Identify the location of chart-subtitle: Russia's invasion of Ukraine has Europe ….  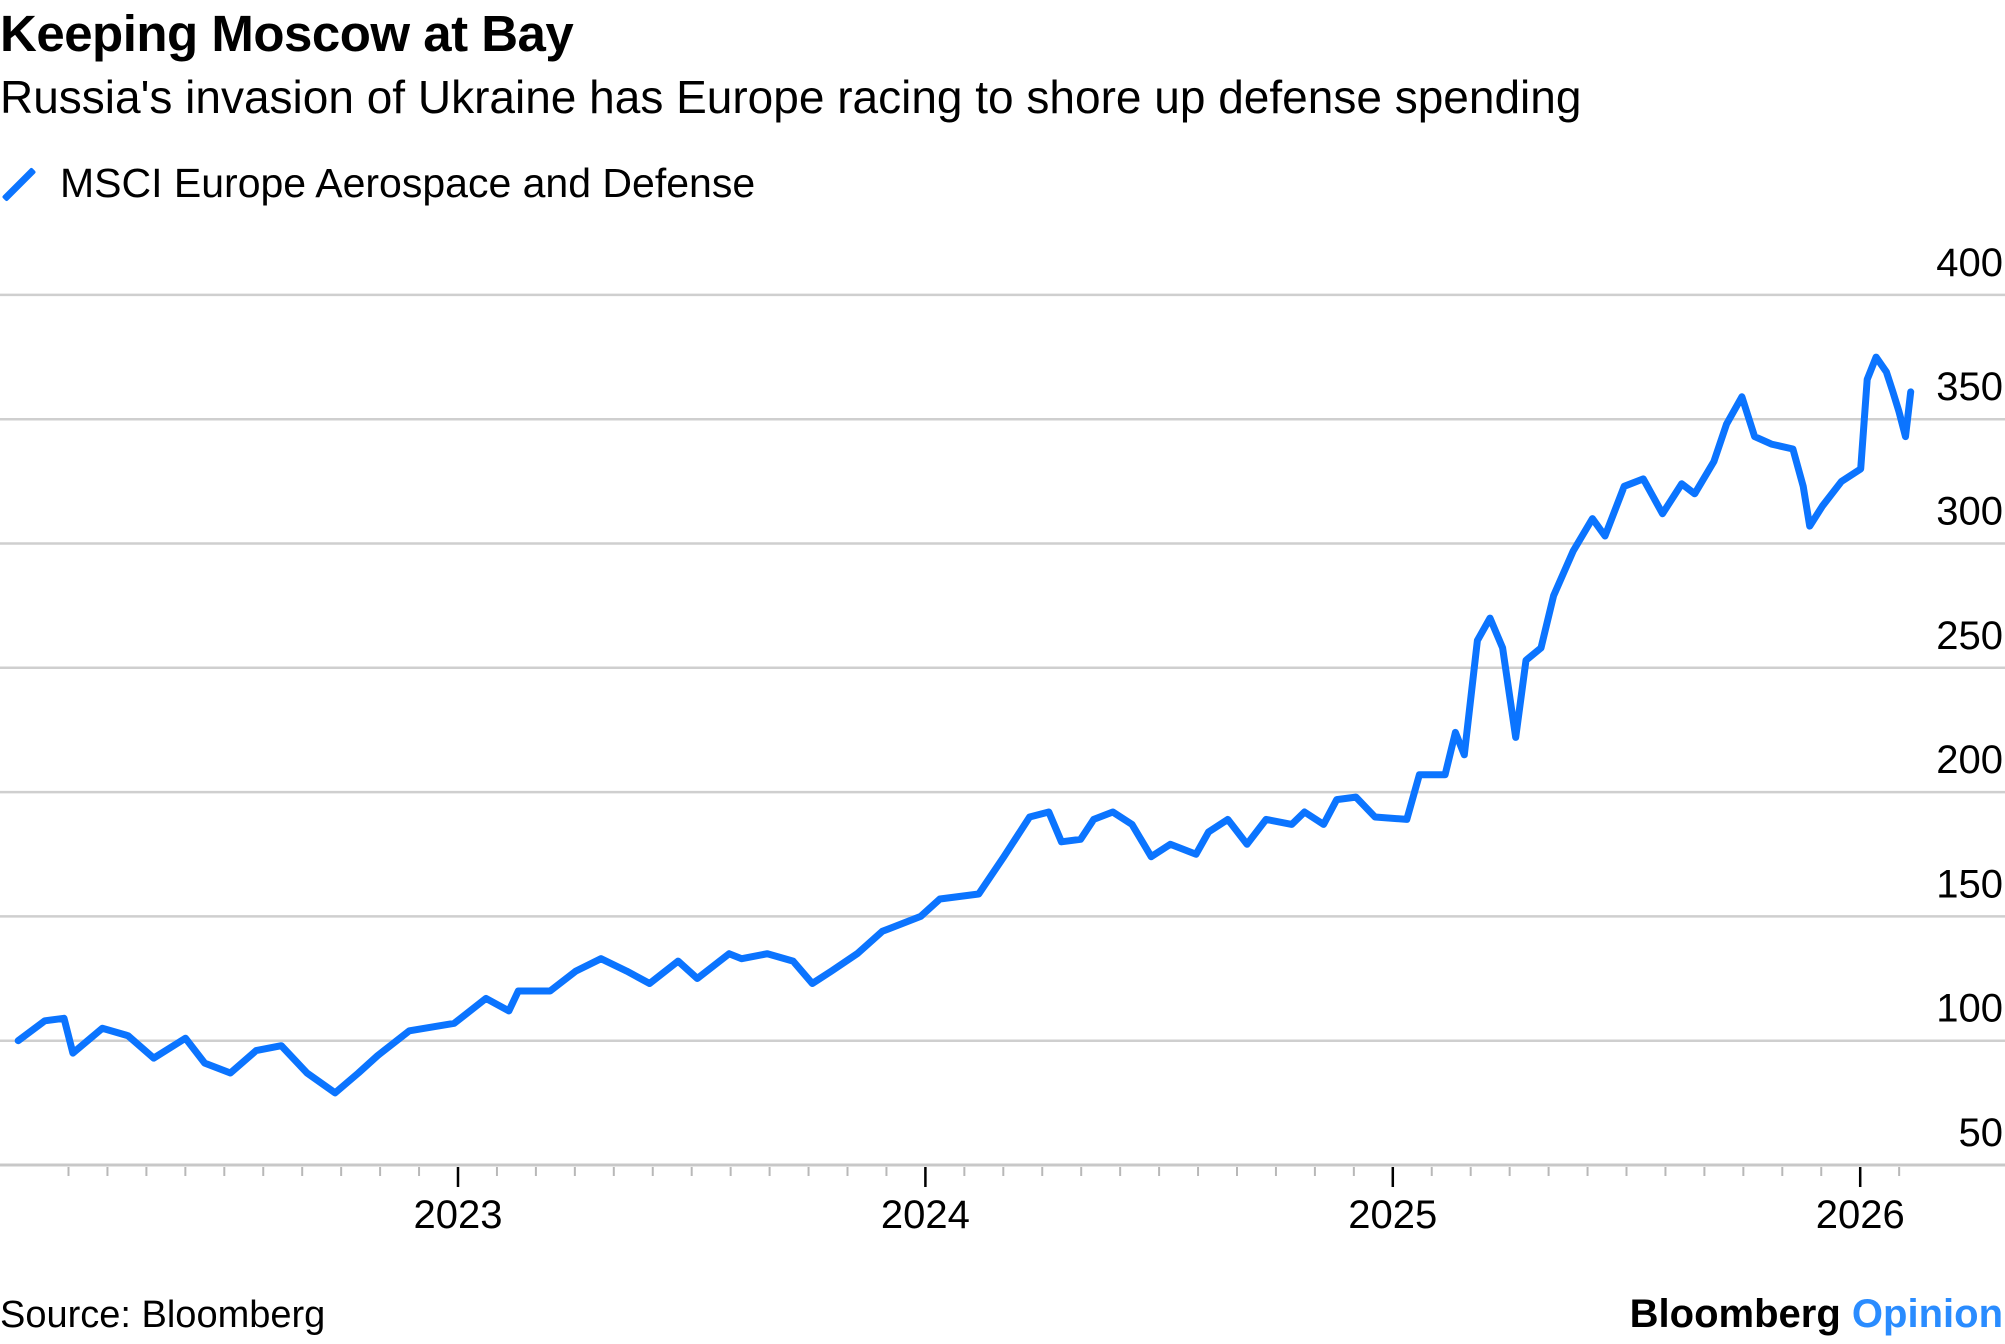
(791, 97).